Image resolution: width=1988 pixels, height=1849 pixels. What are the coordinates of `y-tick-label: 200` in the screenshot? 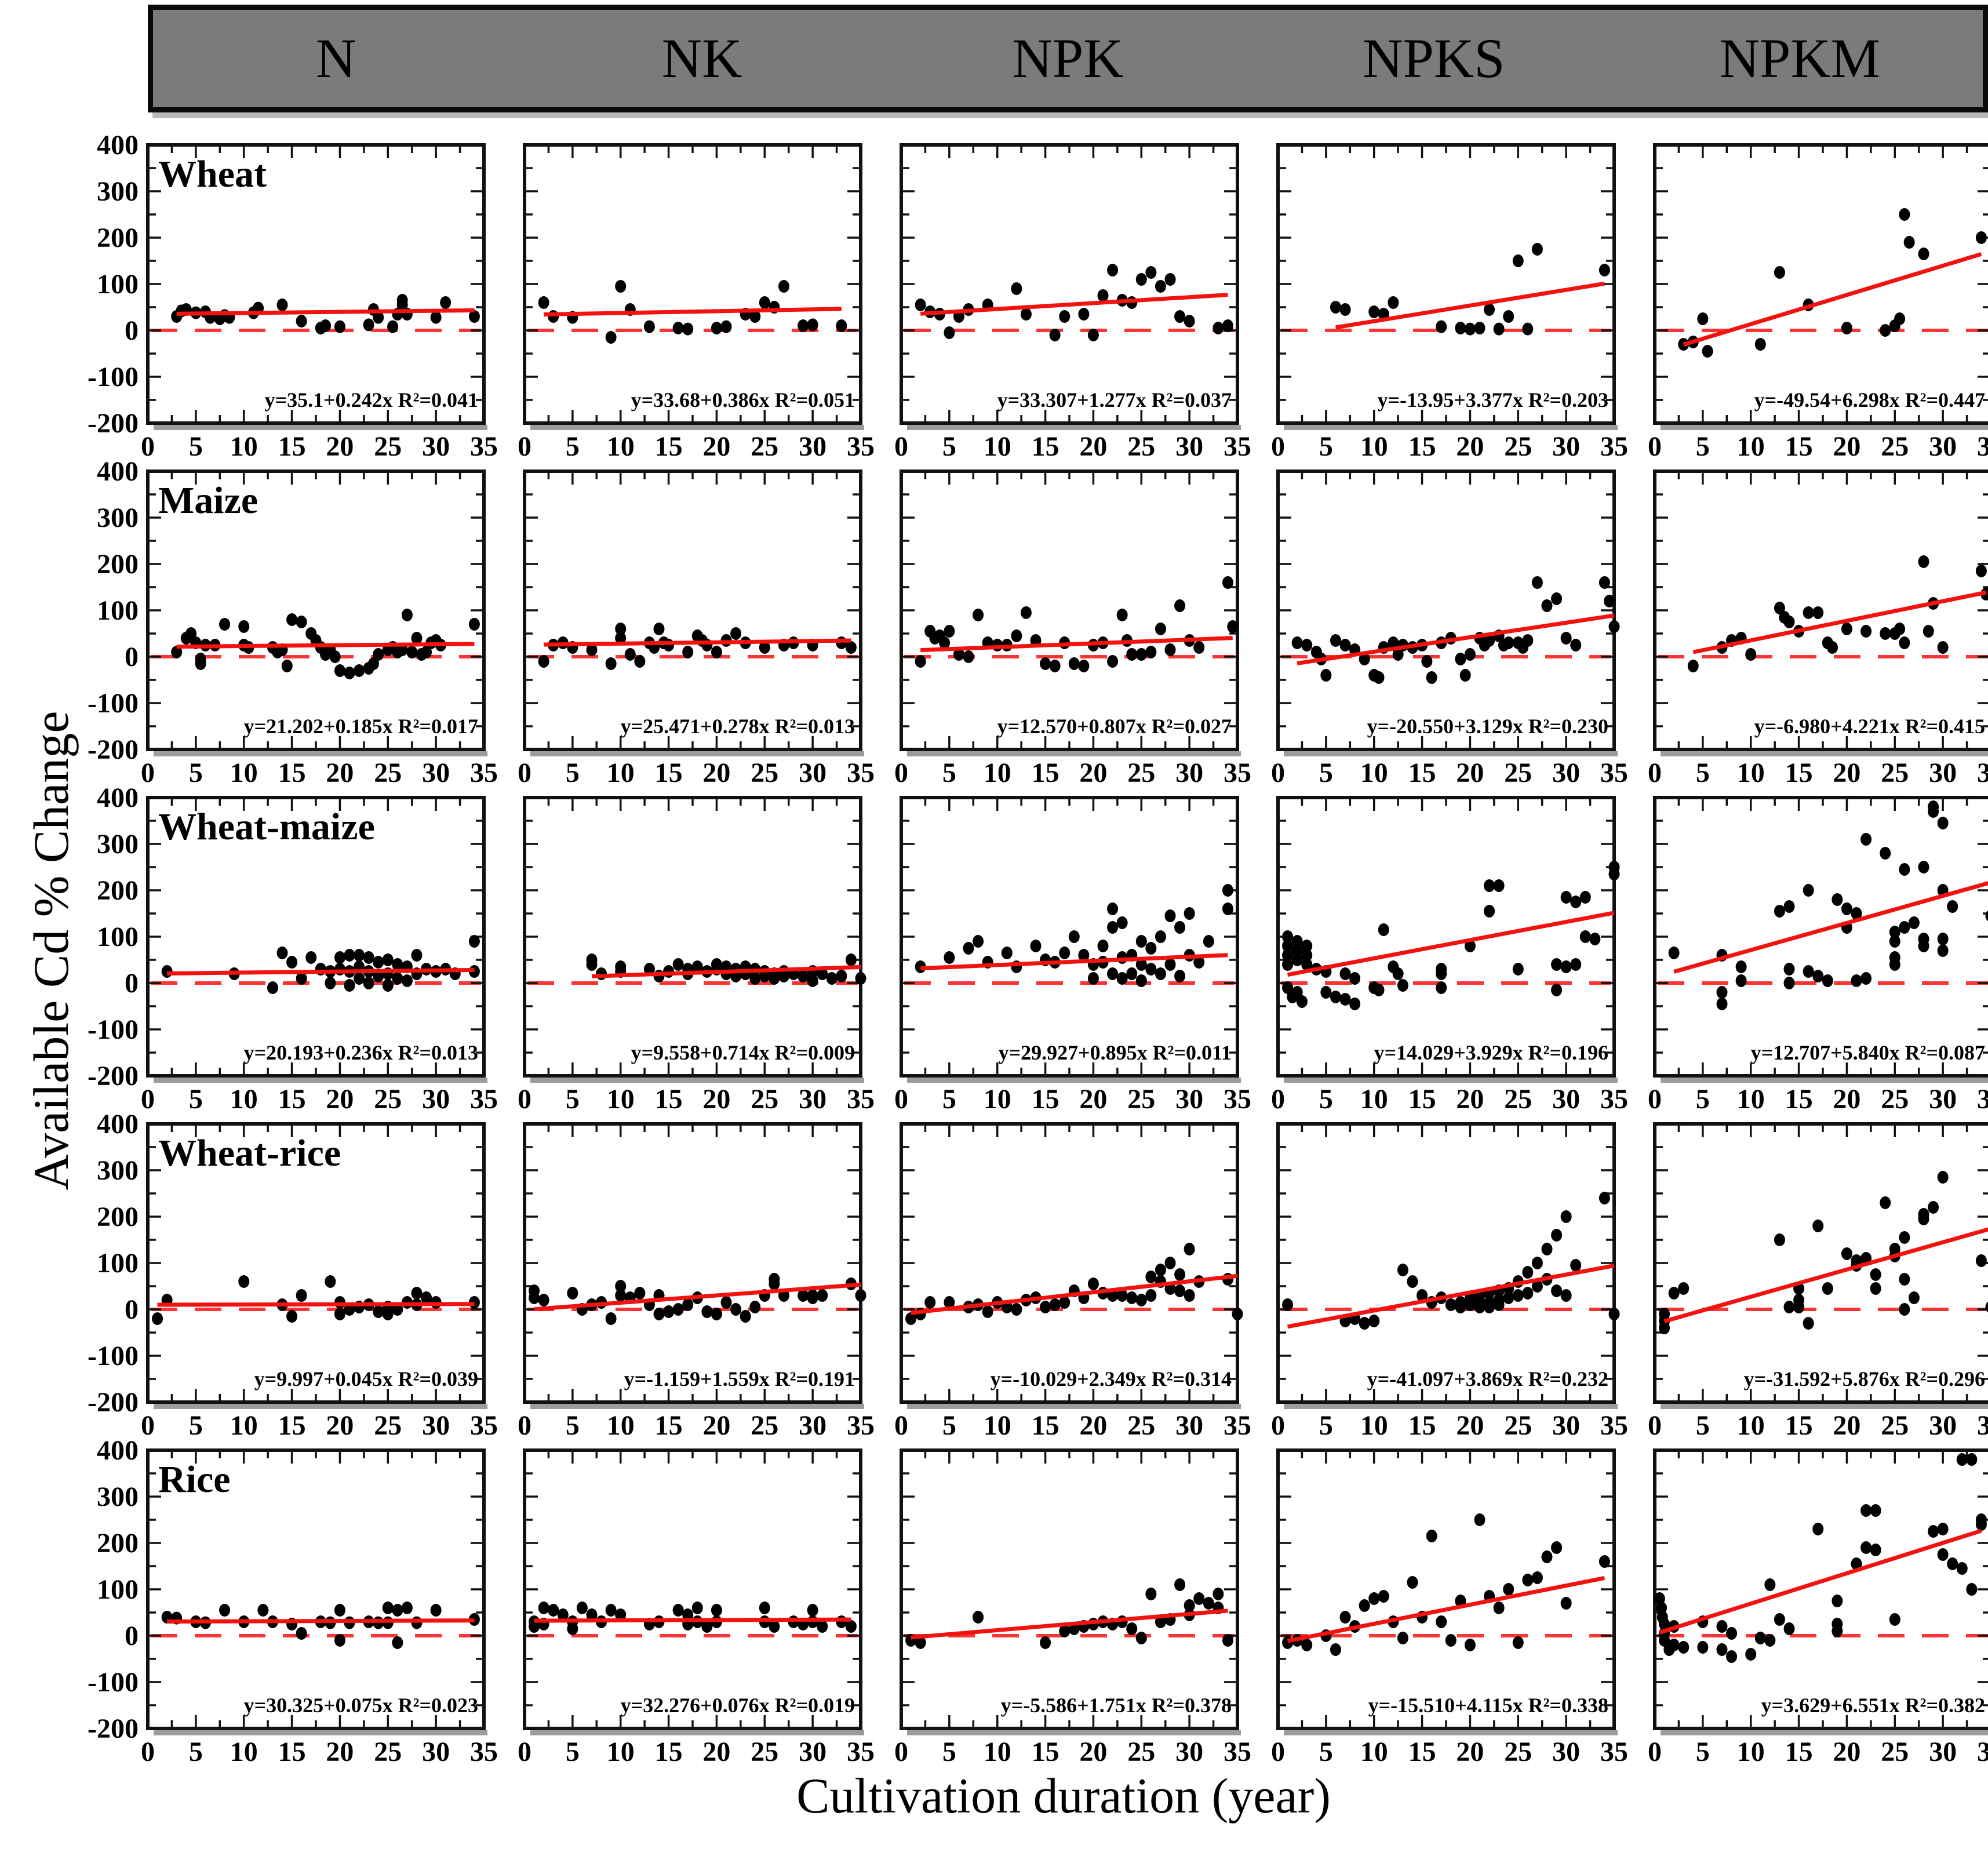 It's located at (118, 1543).